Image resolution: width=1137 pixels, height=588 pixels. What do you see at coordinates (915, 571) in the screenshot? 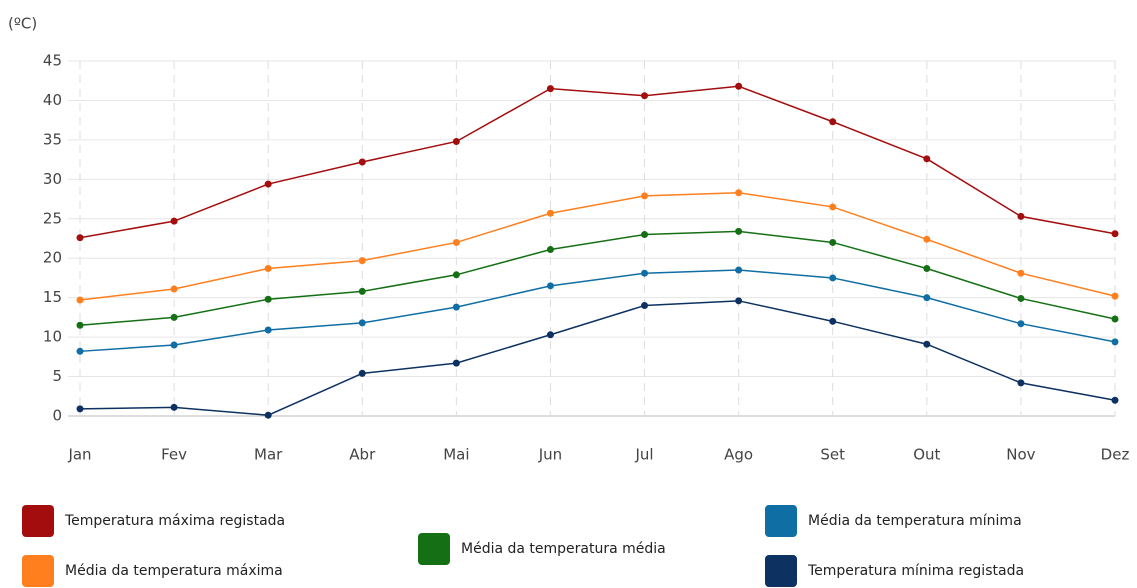
I see `legend-label: Temperatura mínima registada` at bounding box center [915, 571].